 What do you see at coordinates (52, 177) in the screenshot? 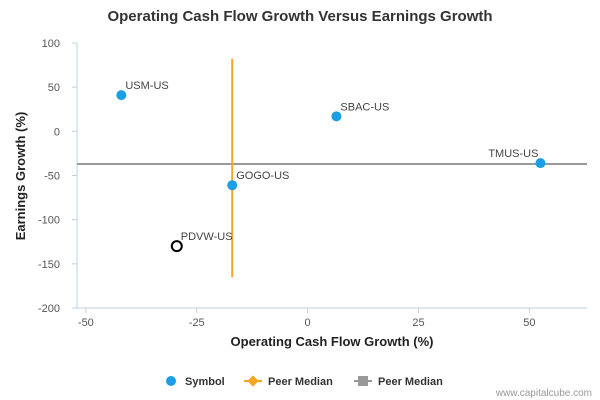
I see `y-tick-label: -50` at bounding box center [52, 177].